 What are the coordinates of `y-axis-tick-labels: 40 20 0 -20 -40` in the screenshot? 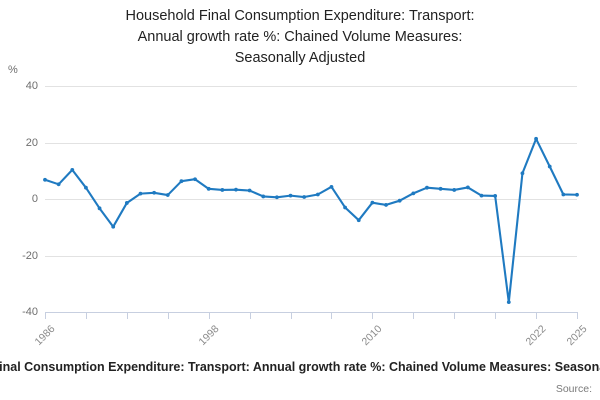 It's located at (19, 200).